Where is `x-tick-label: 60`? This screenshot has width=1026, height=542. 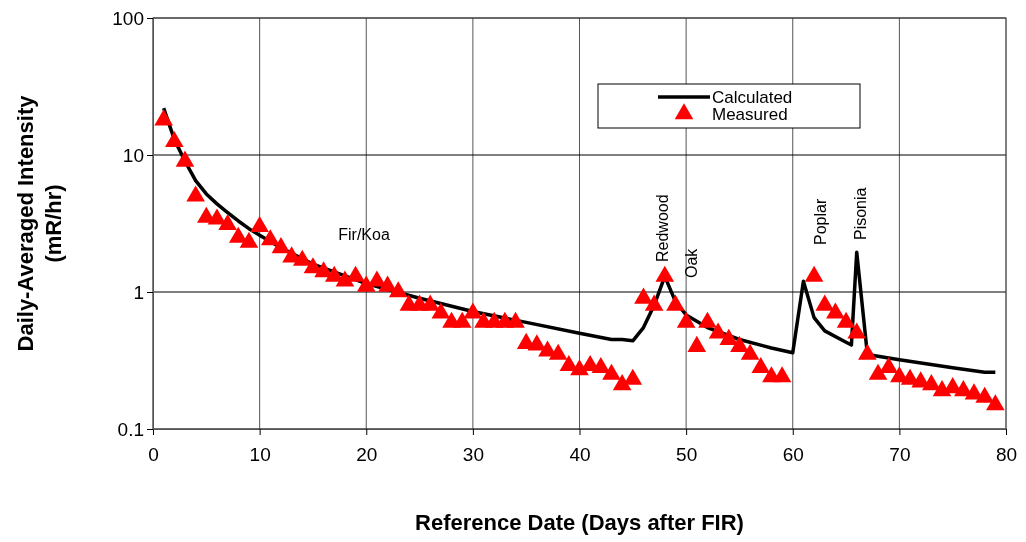
x-tick-label: 60 is located at coordinates (793, 454).